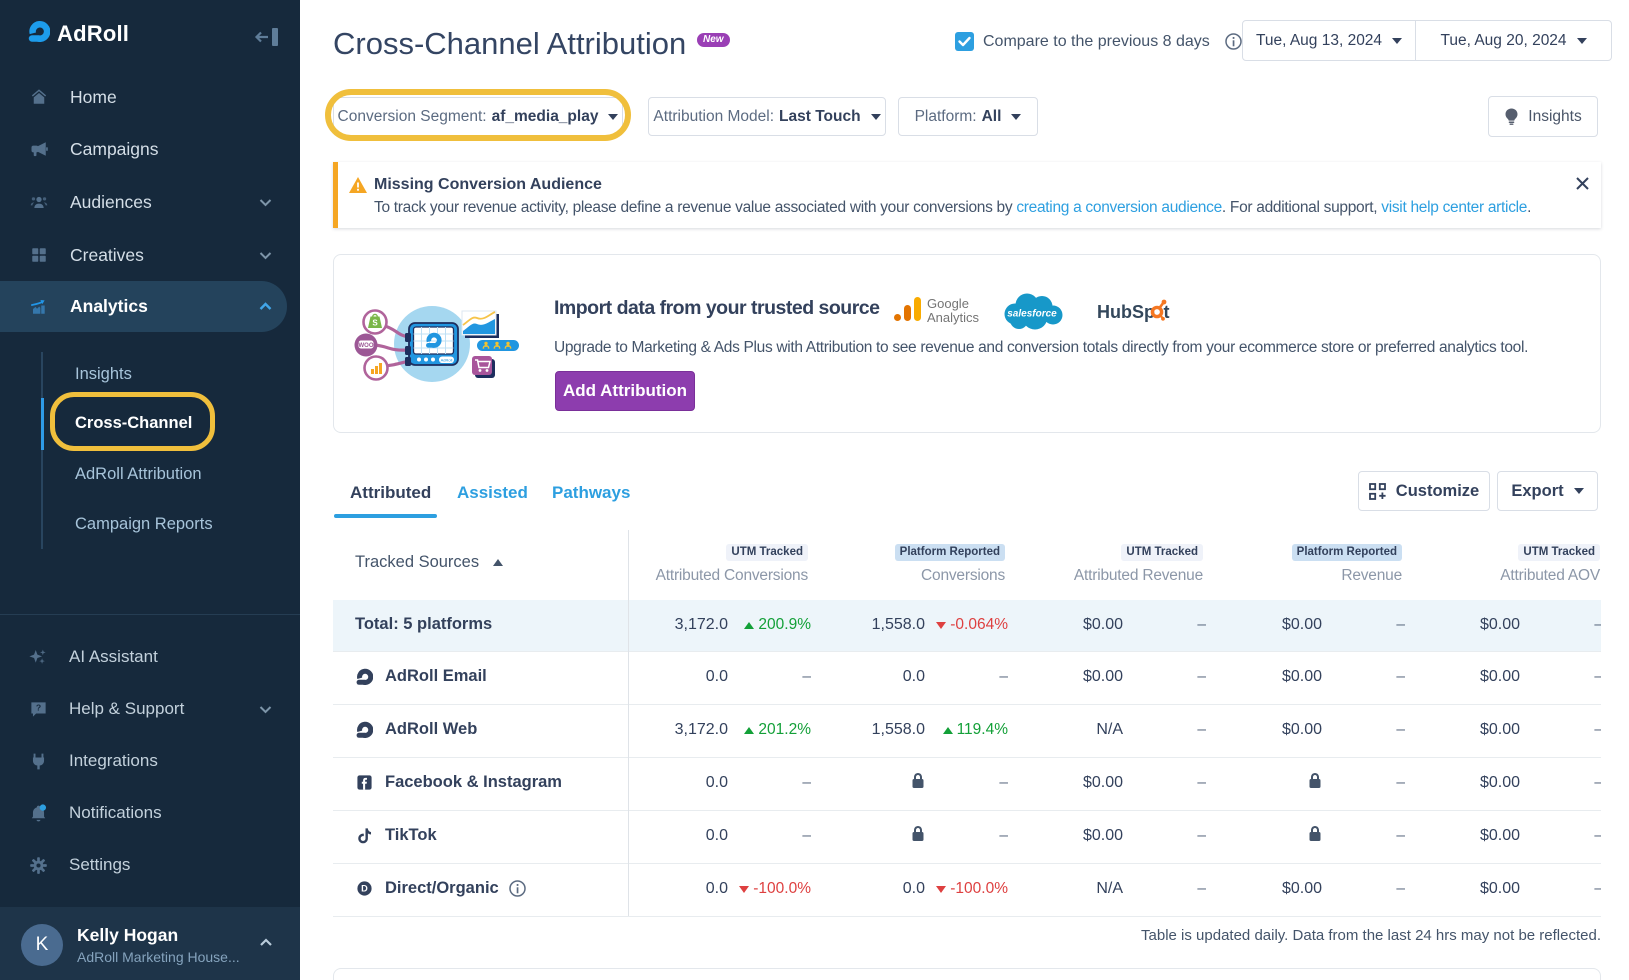 The width and height of the screenshot is (1629, 980). What do you see at coordinates (366, 346) in the screenshot?
I see `svg-text: WOO` at bounding box center [366, 346].